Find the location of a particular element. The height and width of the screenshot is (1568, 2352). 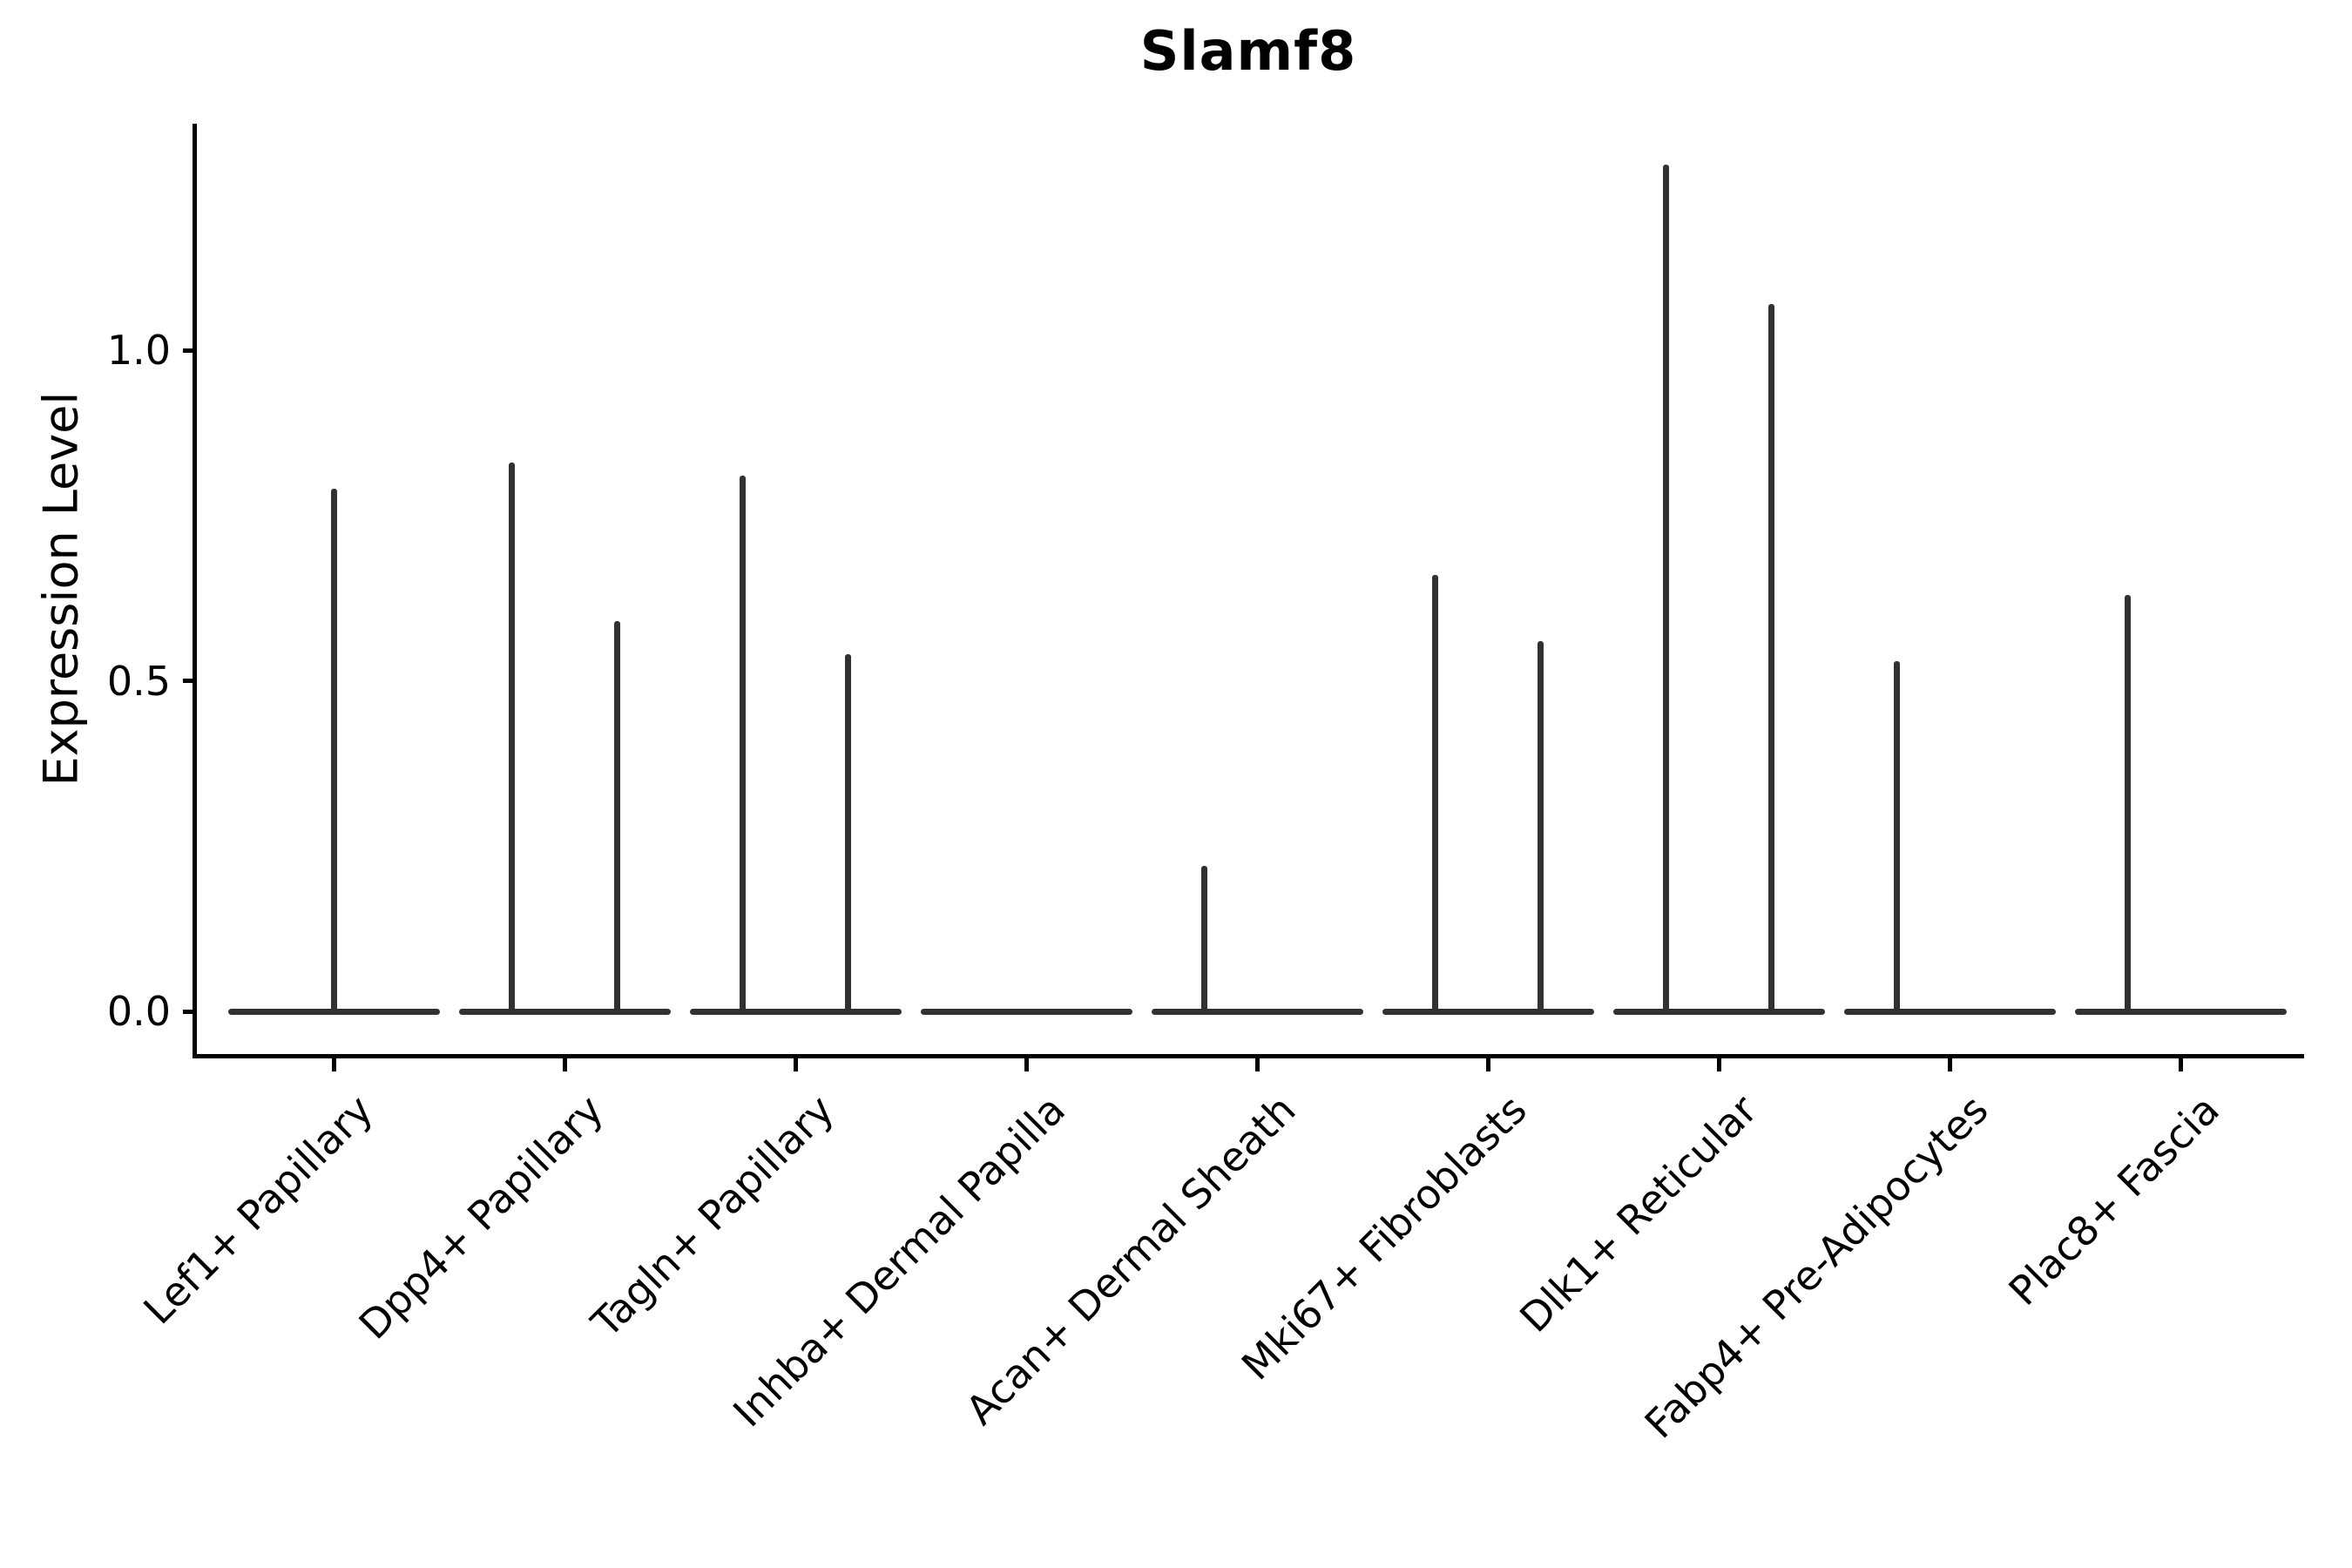

x-tick-label-9: Plac8+ Fascia is located at coordinates (2113, 1200).